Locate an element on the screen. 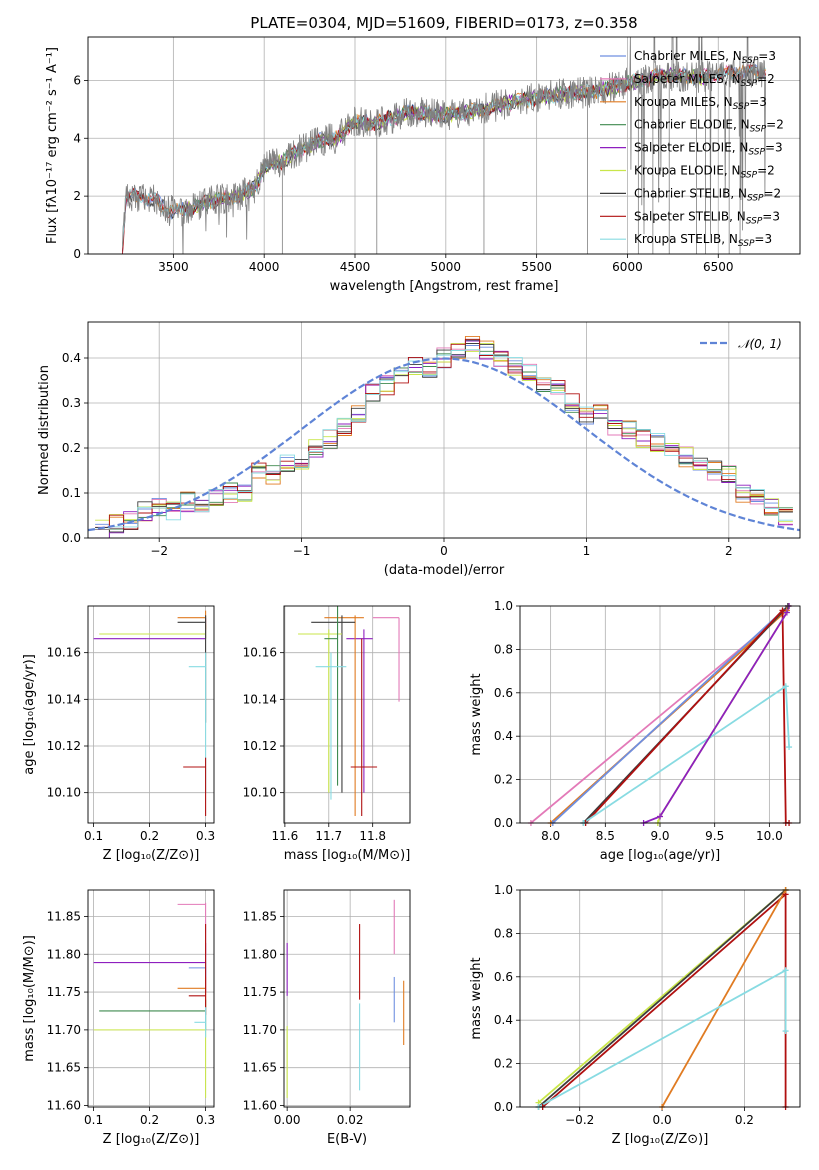 This screenshot has height=1170, width=819. series-line-salpeter_miles is located at coordinates (659, 714).